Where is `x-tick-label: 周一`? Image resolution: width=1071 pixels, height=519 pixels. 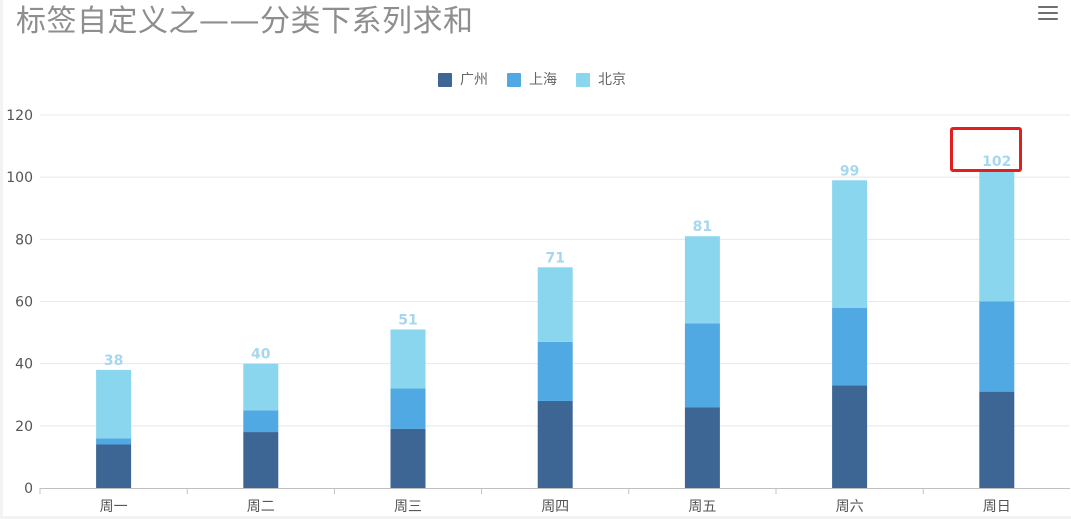 x-tick-label: 周一 is located at coordinates (114, 507).